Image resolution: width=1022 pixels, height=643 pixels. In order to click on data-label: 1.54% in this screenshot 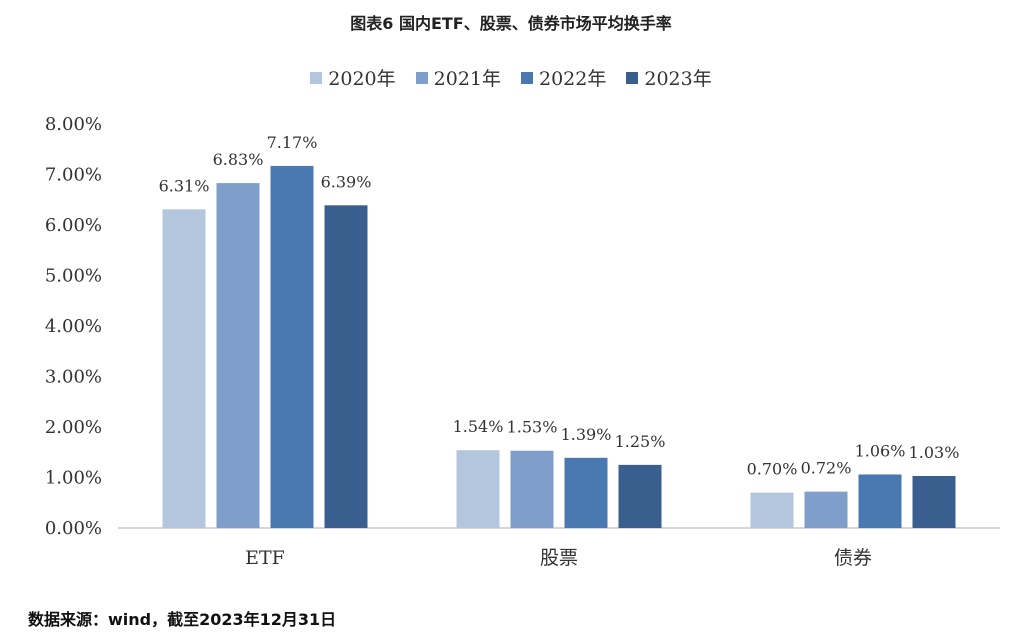, I will do `click(478, 426)`.